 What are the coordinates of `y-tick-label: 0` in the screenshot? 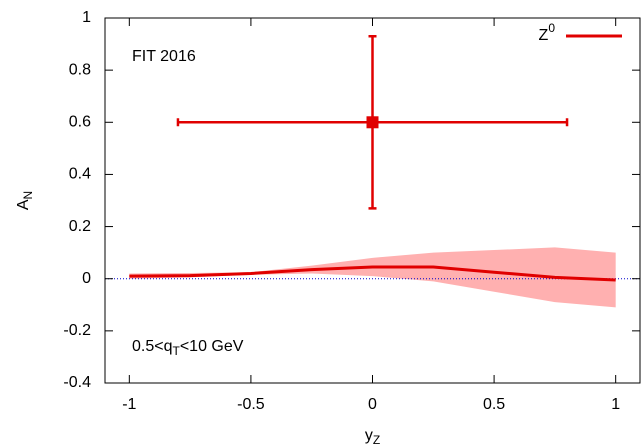 It's located at (86, 278).